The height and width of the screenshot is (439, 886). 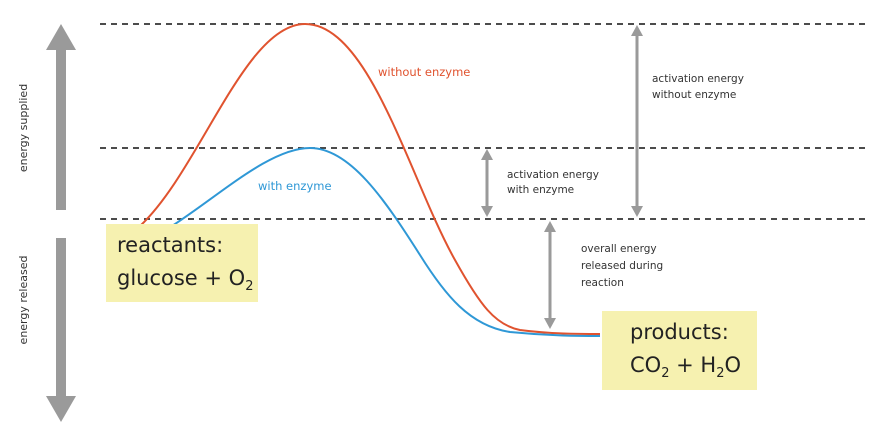 I want to click on reactants-box: reactants: glucose + O2, so click(x=182, y=263).